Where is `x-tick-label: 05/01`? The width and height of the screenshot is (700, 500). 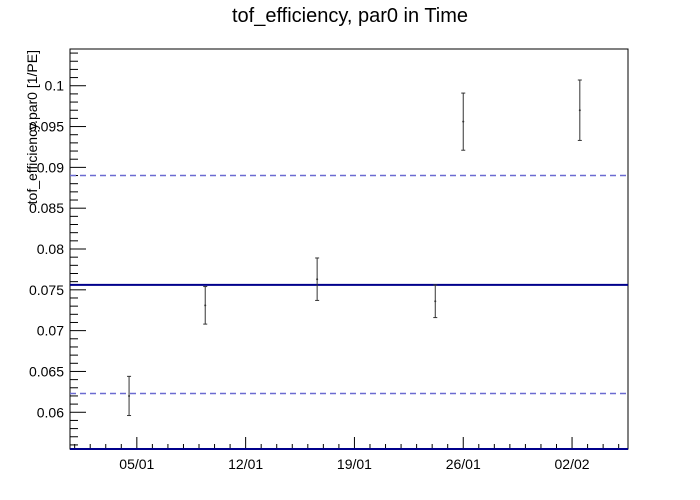
x-tick-label: 05/01 is located at coordinates (136, 464).